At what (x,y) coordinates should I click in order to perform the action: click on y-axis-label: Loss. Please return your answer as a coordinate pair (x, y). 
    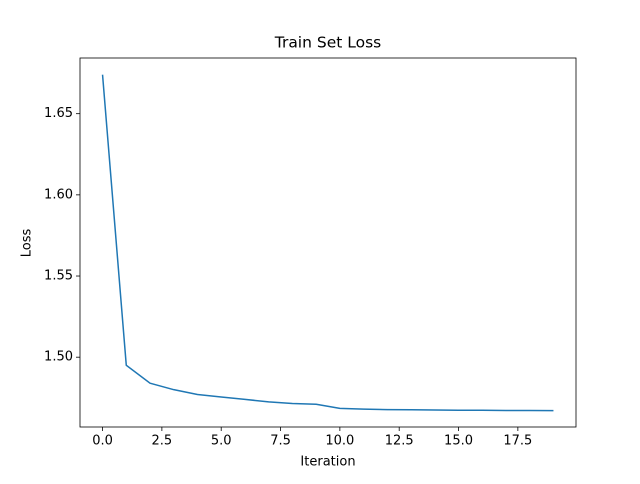
    Looking at the image, I should click on (27, 243).